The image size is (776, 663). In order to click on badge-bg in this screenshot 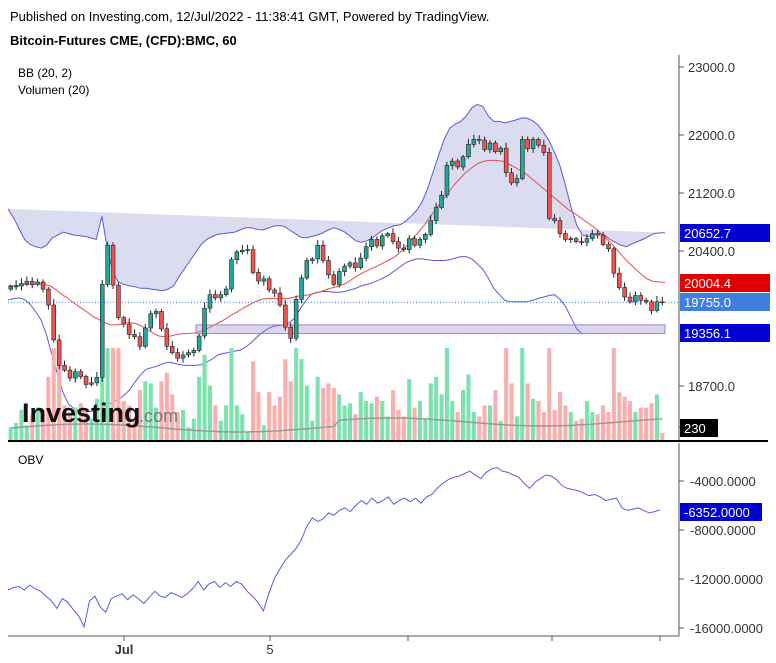, I will do `click(725, 302)`.